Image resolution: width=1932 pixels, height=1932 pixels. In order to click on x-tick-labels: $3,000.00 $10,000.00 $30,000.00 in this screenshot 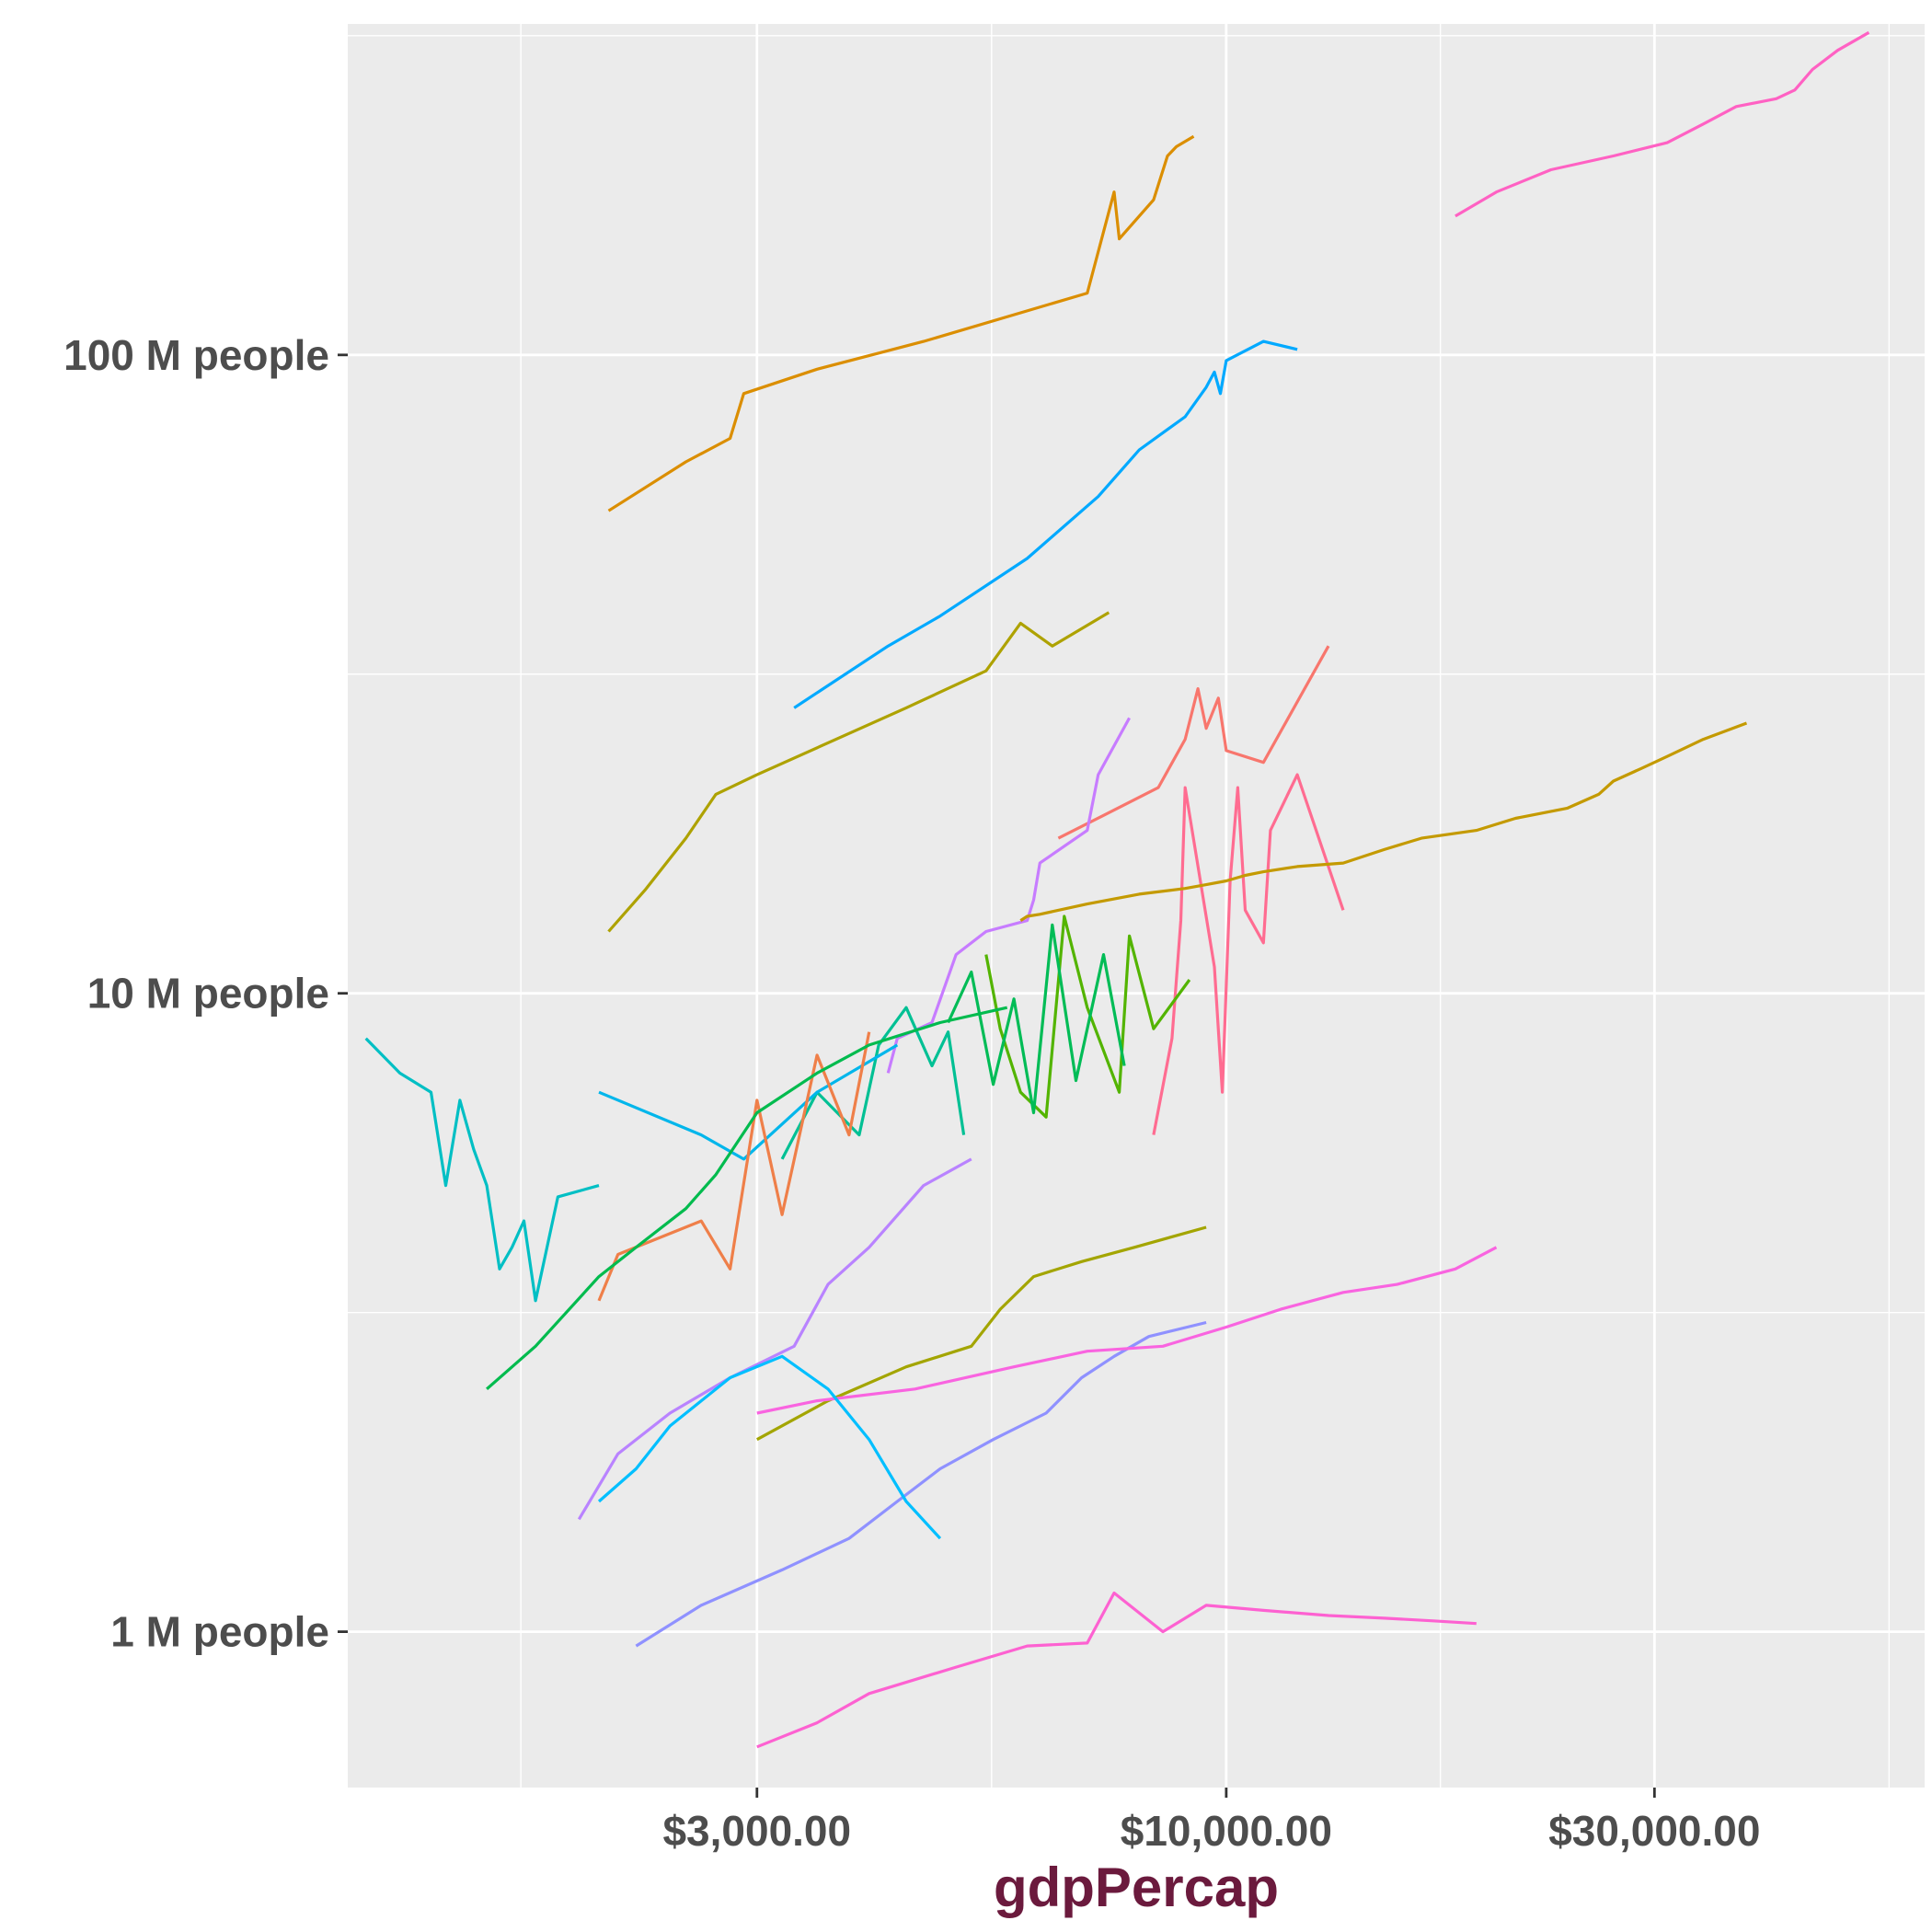, I will do `click(1211, 1831)`.